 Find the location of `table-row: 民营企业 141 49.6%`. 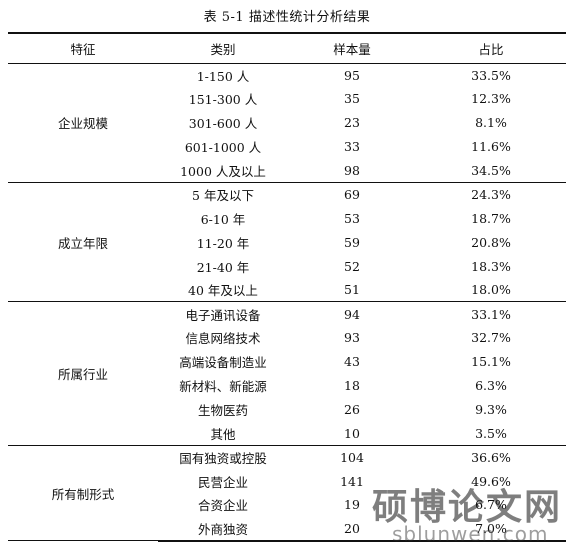

table-row: 民营企业 141 49.6% is located at coordinates (287, 481).